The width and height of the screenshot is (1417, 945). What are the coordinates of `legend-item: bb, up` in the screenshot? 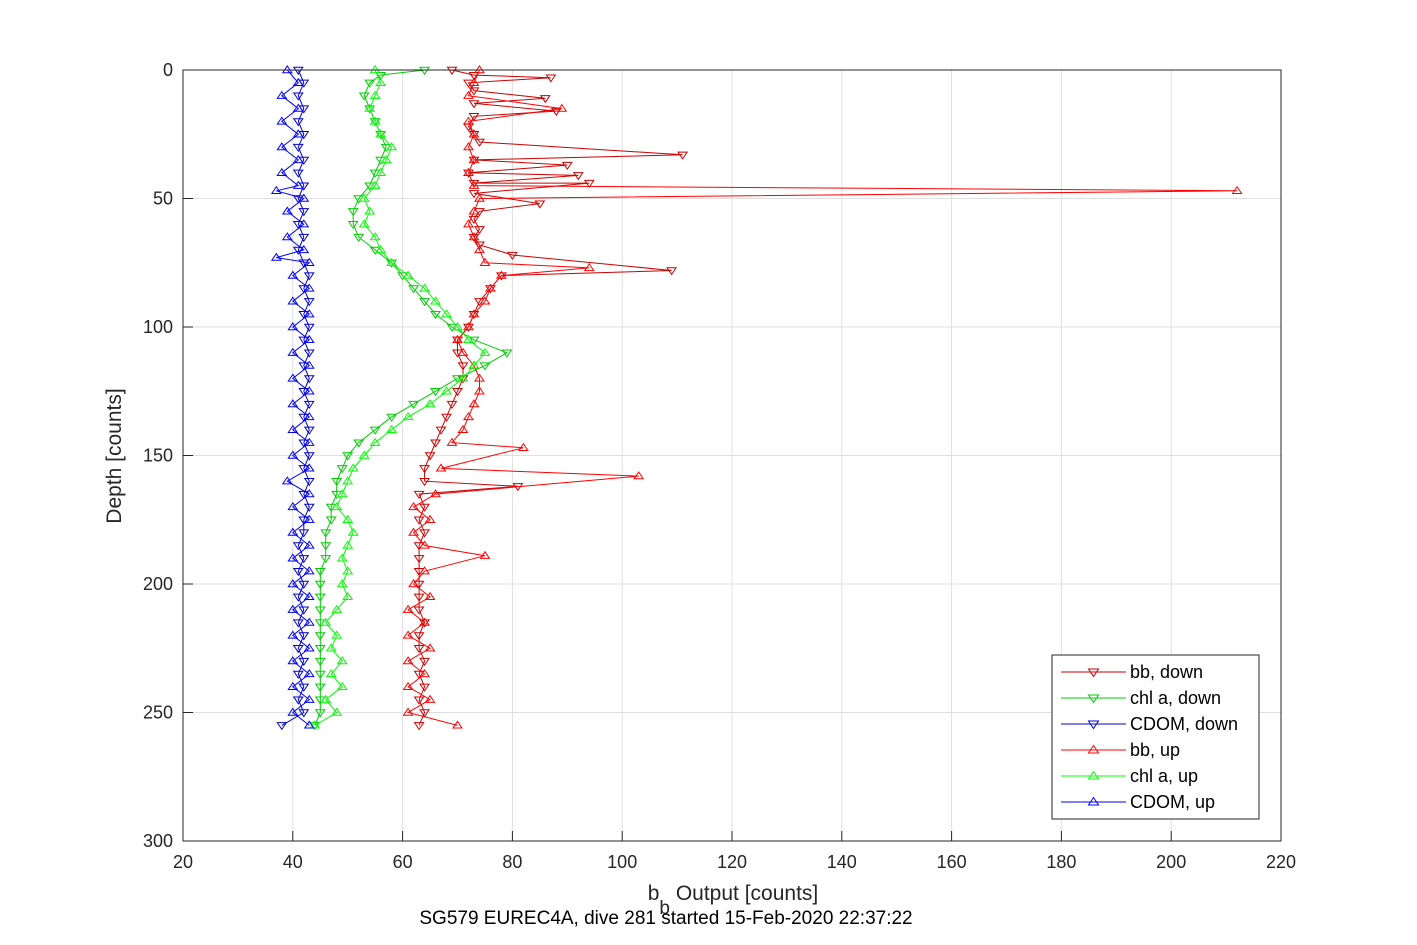 It's located at (1120, 750).